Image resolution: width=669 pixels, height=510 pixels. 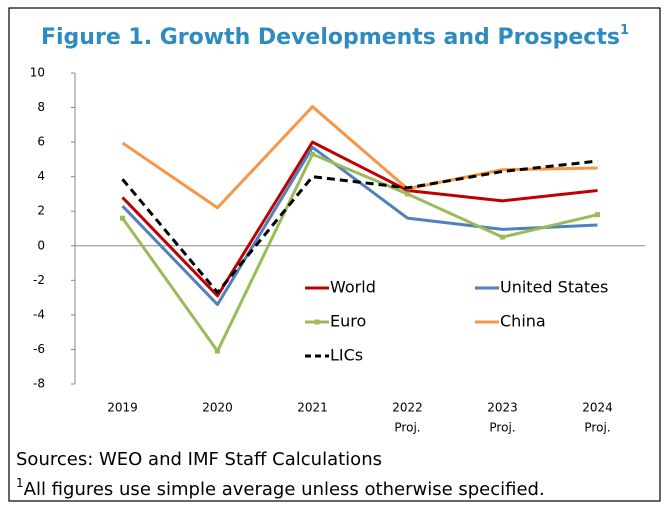 What do you see at coordinates (359, 157) in the screenshot?
I see `series-line` at bounding box center [359, 157].